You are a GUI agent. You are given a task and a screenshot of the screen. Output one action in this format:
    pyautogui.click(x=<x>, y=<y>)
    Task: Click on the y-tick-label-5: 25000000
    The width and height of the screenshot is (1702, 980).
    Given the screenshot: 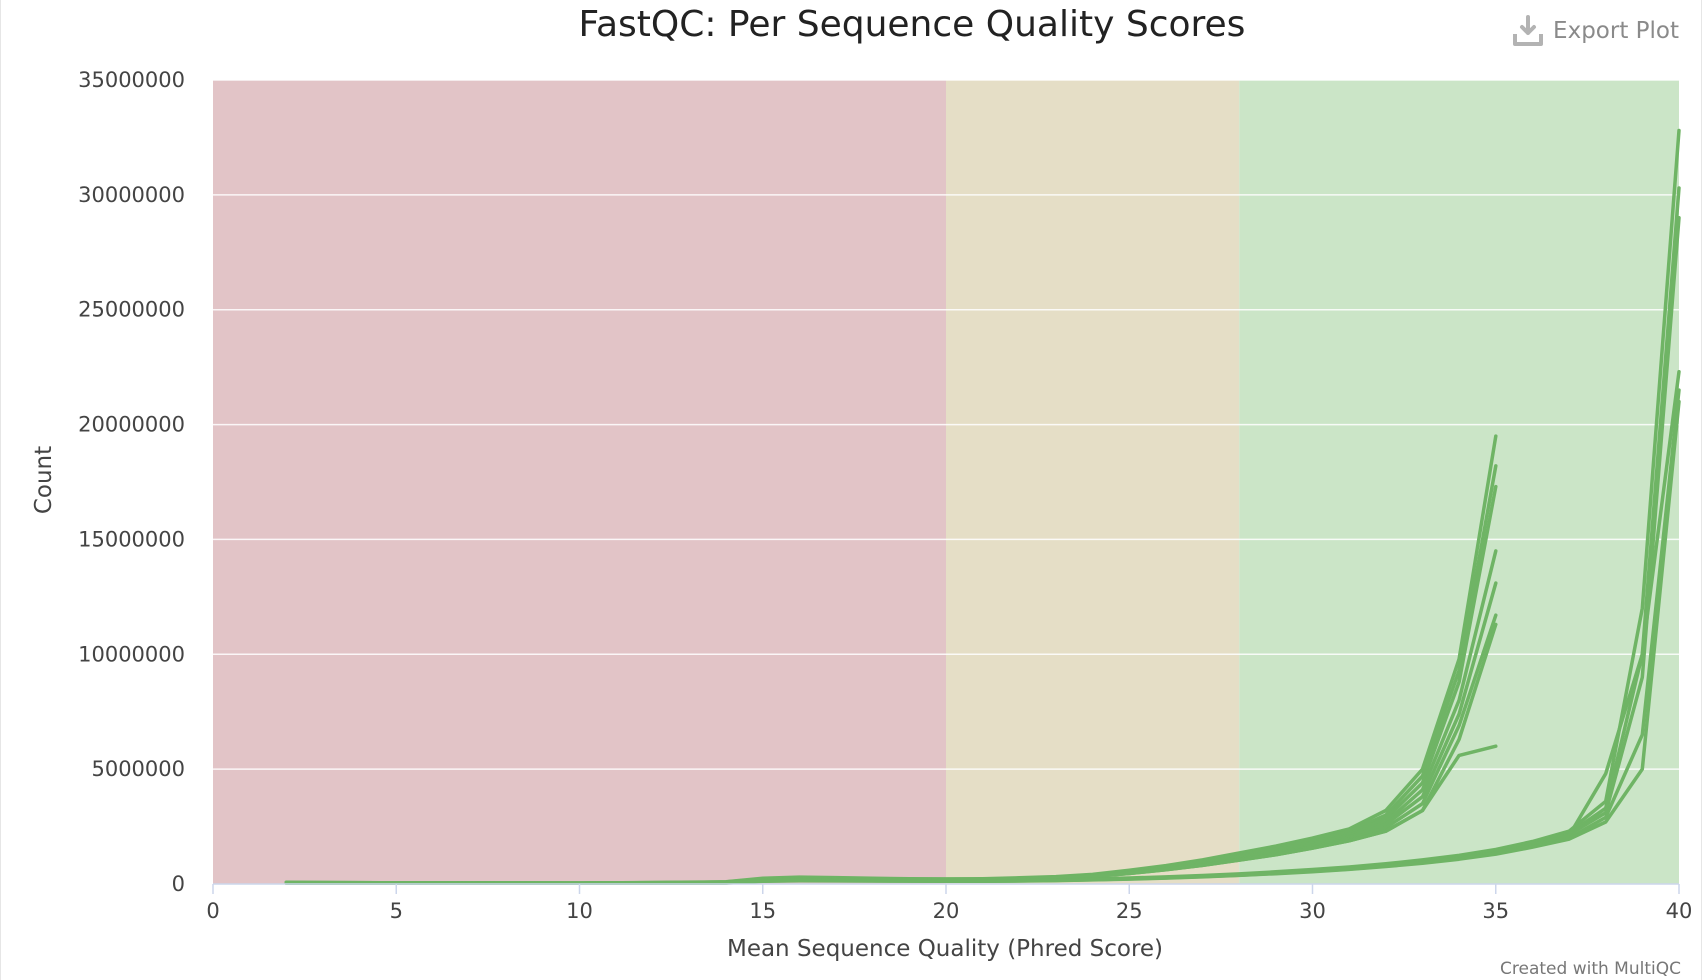 What is the action you would take?
    pyautogui.click(x=131, y=310)
    